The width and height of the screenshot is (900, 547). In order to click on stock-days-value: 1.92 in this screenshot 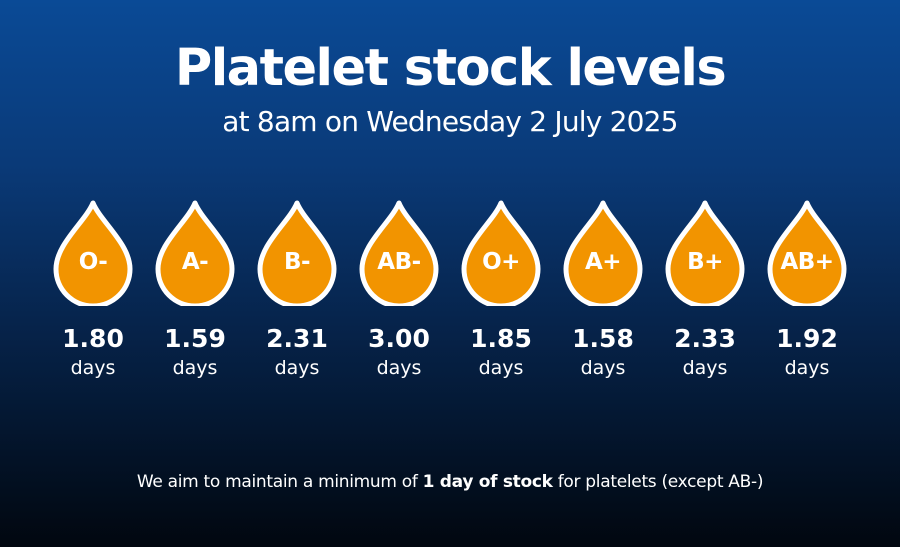, I will do `click(807, 338)`.